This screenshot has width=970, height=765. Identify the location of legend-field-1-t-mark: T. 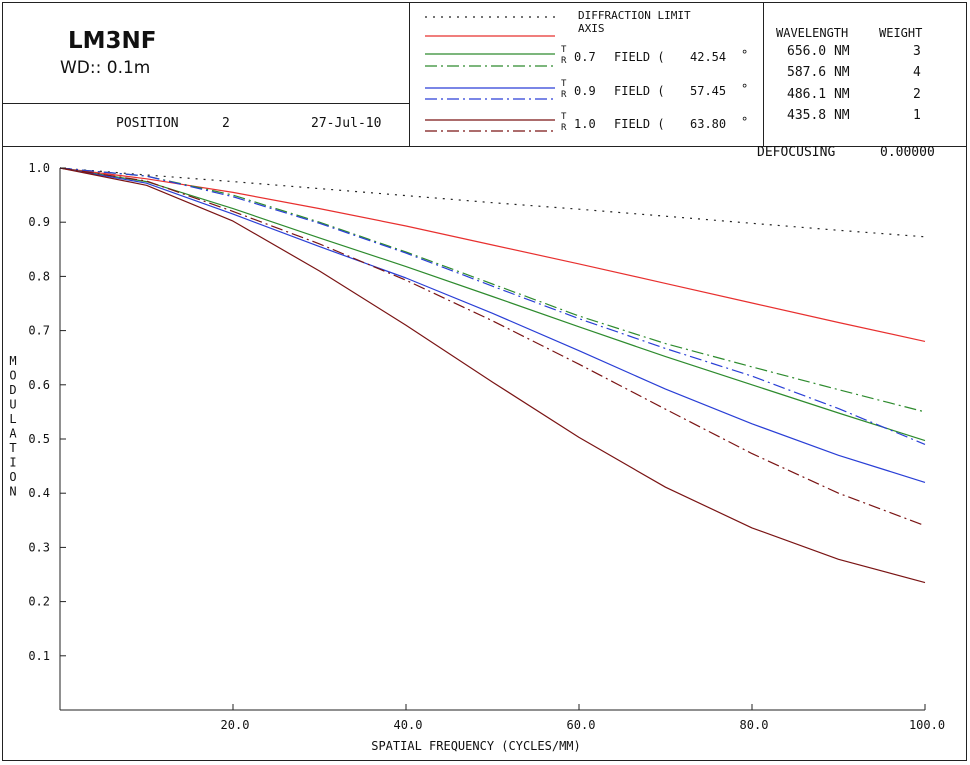
(564, 50).